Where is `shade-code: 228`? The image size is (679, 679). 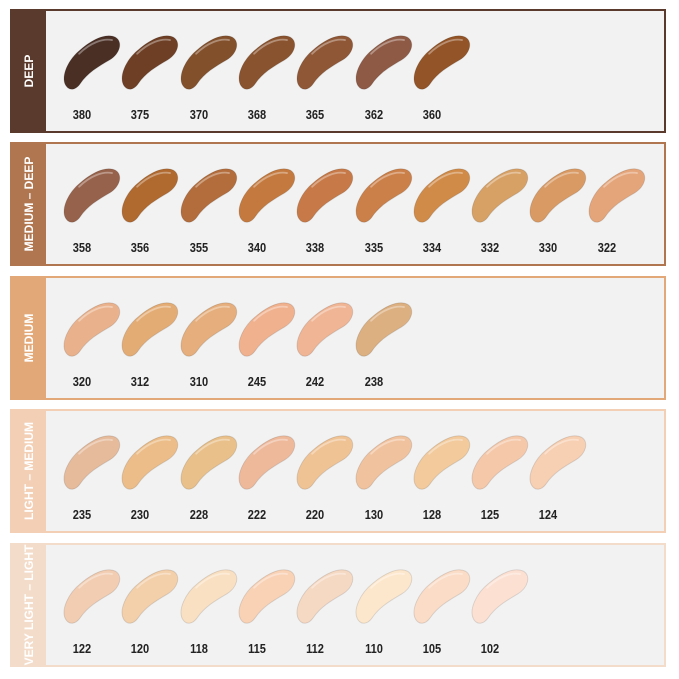 shade-code: 228 is located at coordinates (198, 514).